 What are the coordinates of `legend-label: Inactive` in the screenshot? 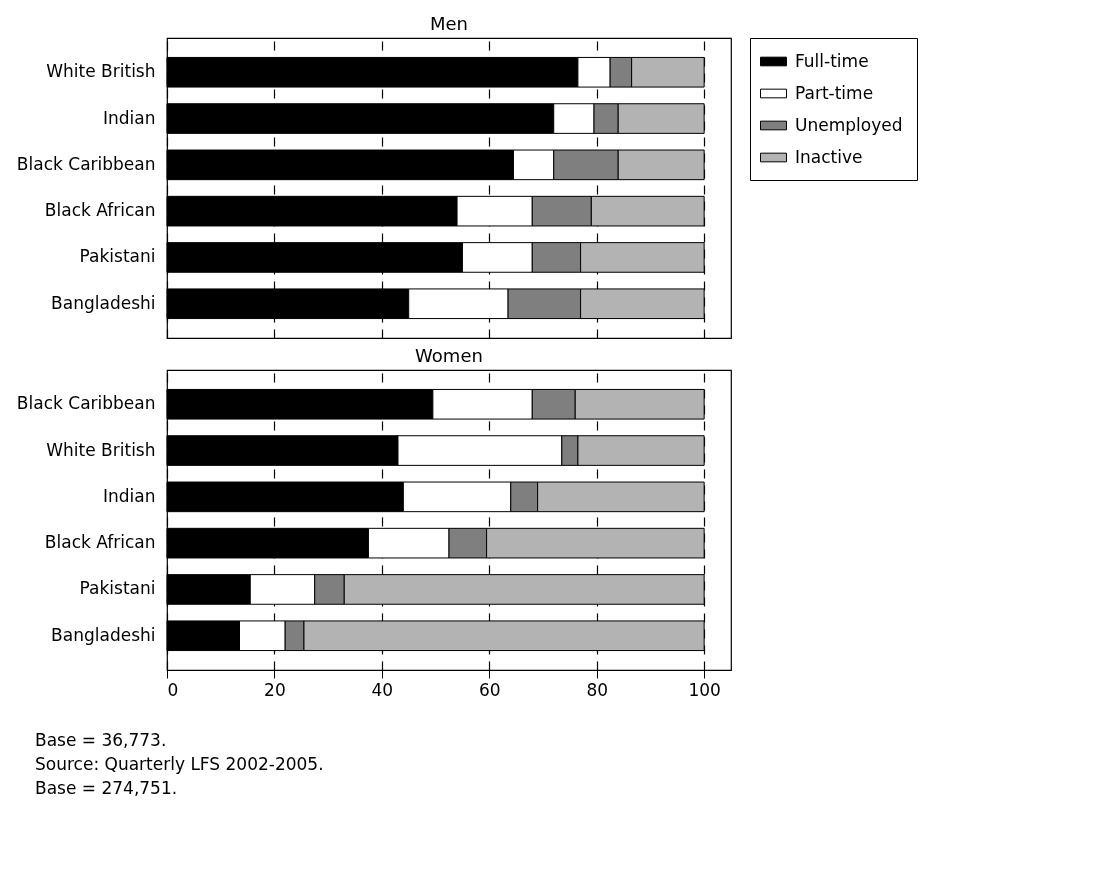 It's located at (829, 156).